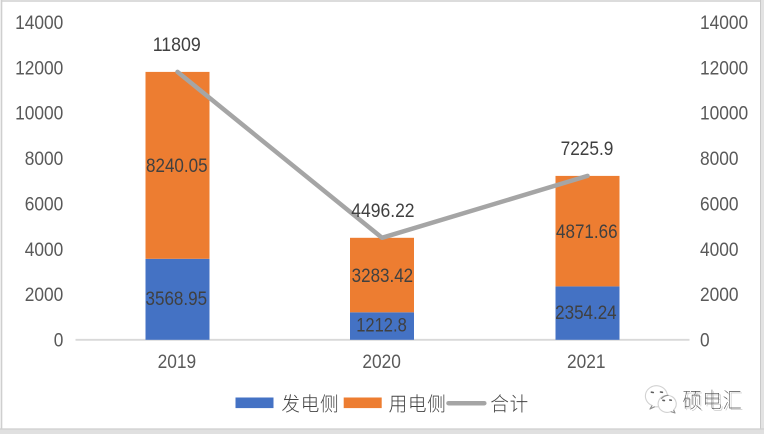 This screenshot has height=434, width=764. Describe the element at coordinates (177, 45) in the screenshot. I see `svg-text: 11809` at that location.